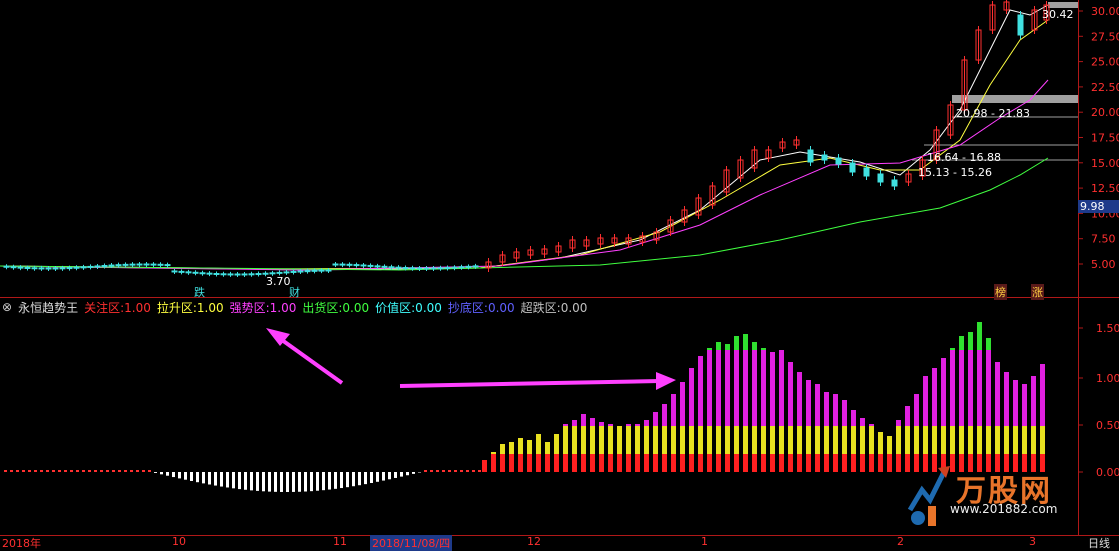  What do you see at coordinates (993, 113) in the screenshot?
I see `zone-label-1: 20.98 - 21.83` at bounding box center [993, 113].